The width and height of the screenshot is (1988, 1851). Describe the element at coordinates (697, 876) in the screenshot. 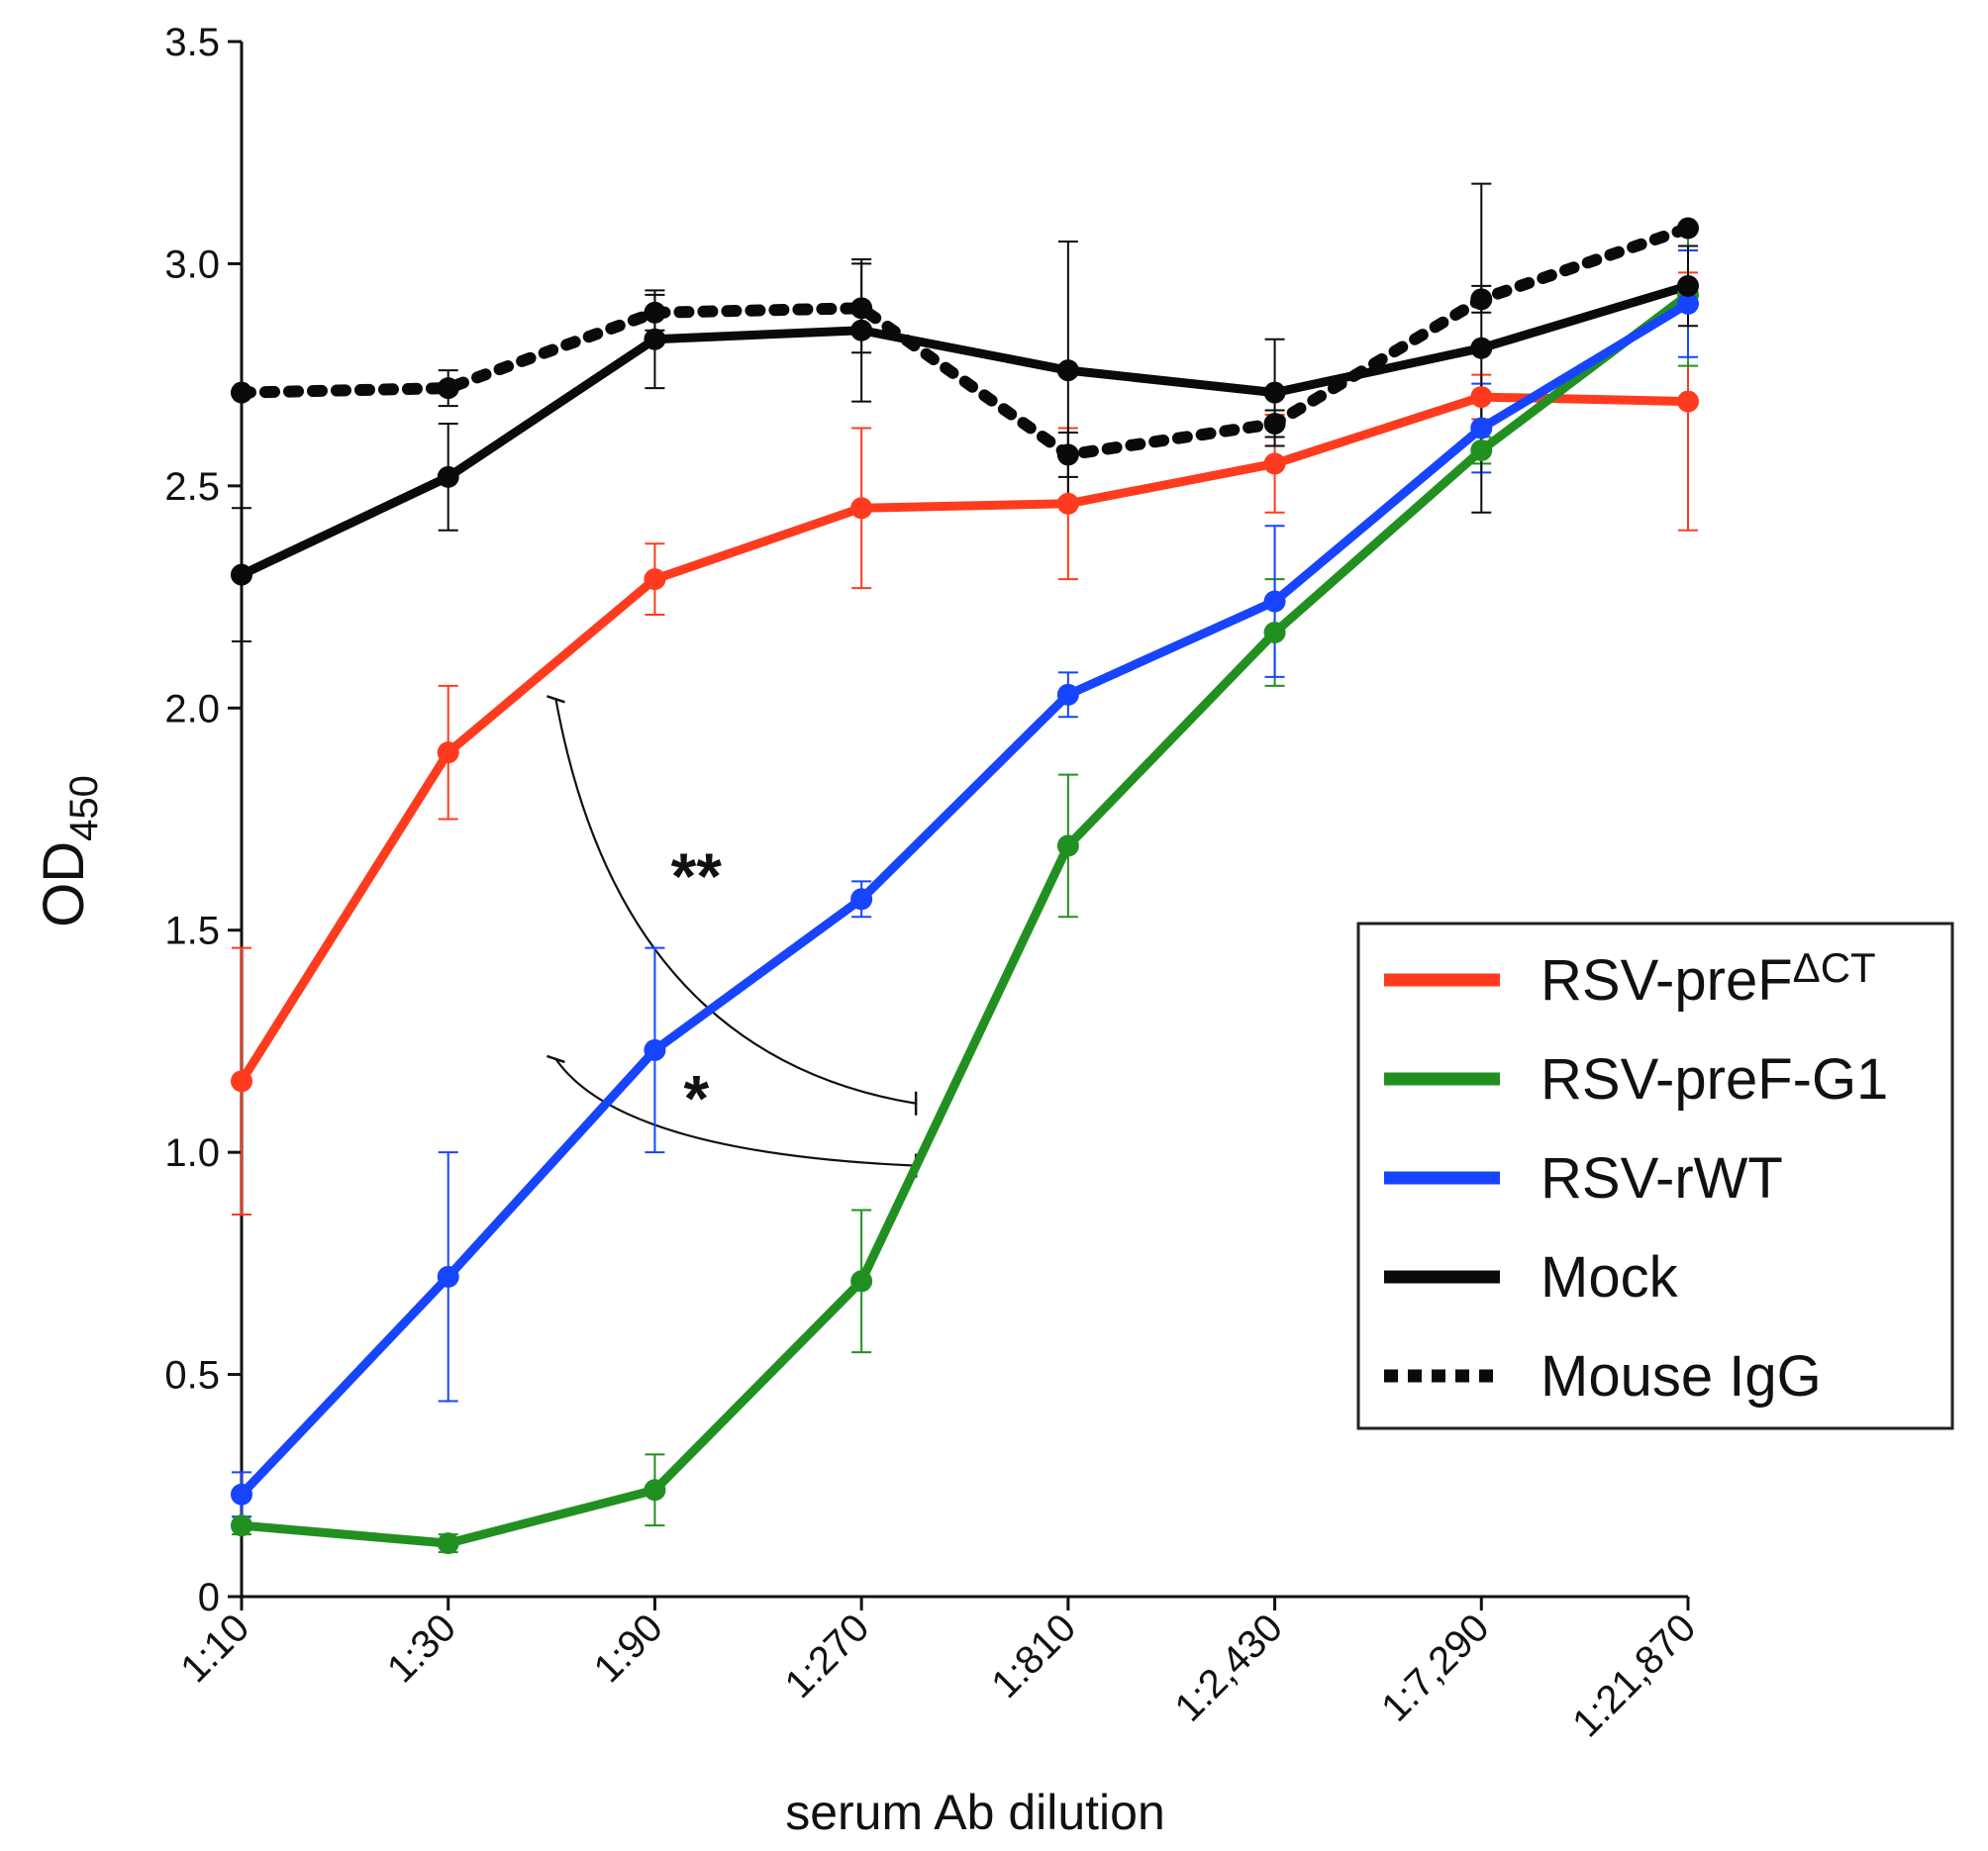

I see `significance-label: **` at that location.